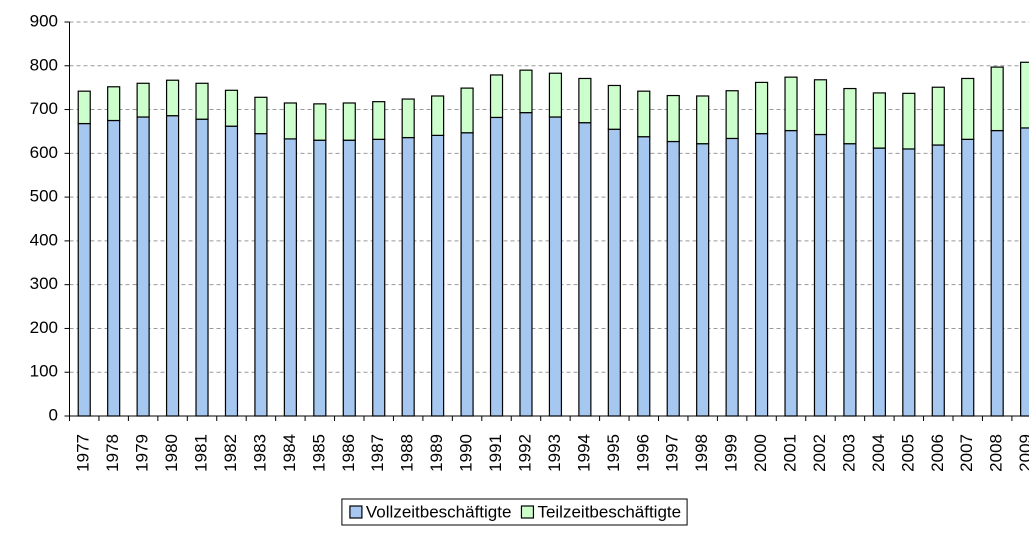 This screenshot has width=1029, height=551. Describe the element at coordinates (289, 453) in the screenshot. I see `x-tick-label: 1984` at that location.